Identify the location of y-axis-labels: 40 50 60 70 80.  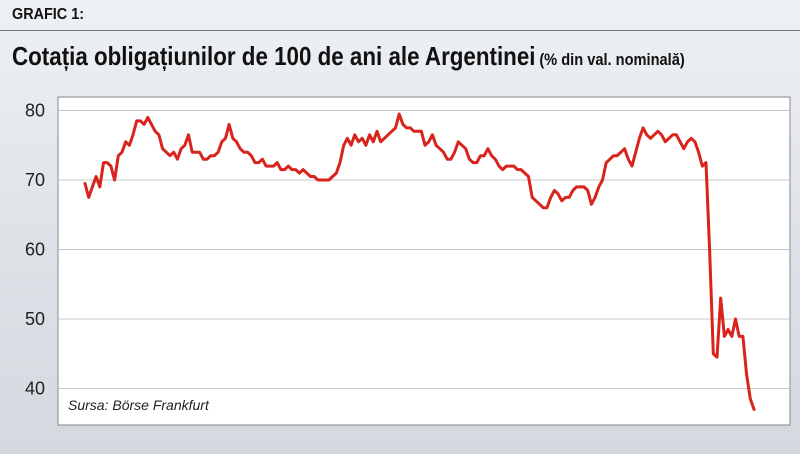
(35, 250).